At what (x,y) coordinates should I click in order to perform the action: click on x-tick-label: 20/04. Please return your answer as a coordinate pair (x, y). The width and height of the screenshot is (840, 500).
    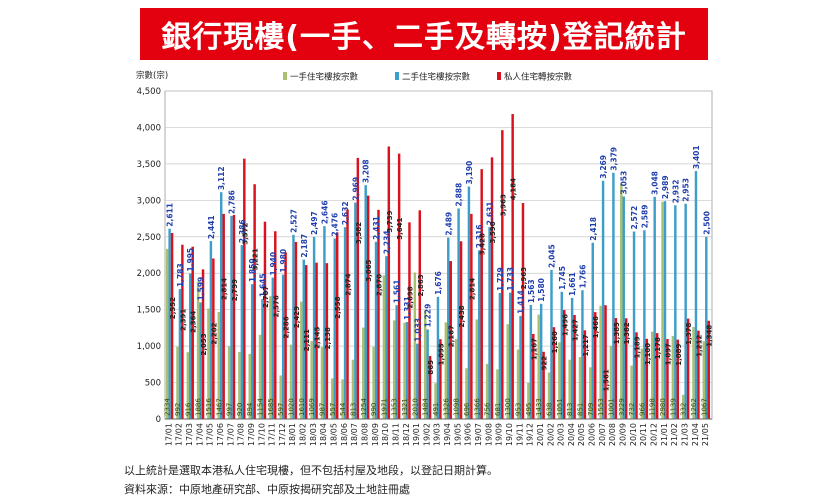
    Looking at the image, I should click on (571, 434).